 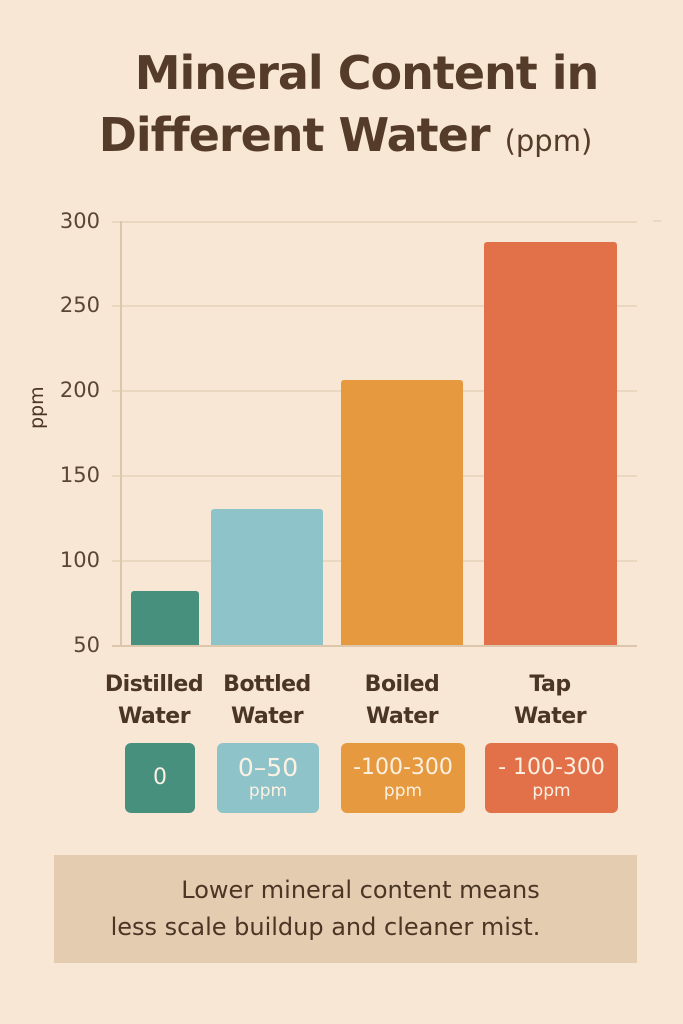 I want to click on value-badge-boiled: -100-300 ppm, so click(x=403, y=778).